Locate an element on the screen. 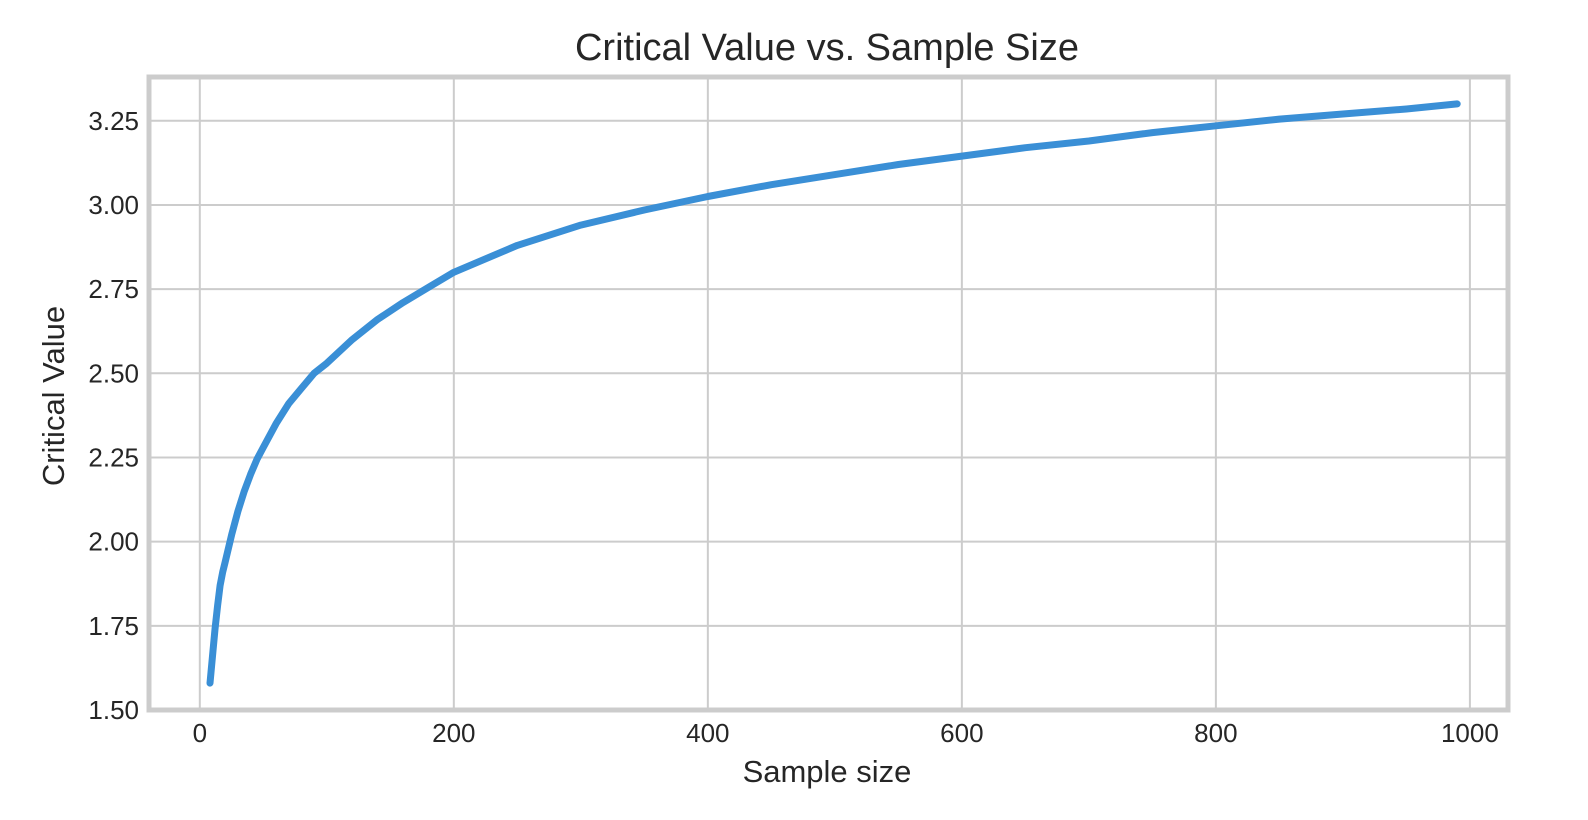  y-tick-label: 2.75 is located at coordinates (113, 289).